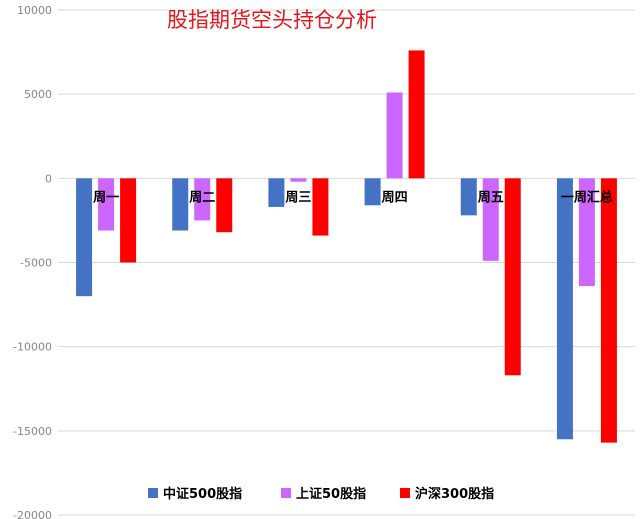 The image size is (640, 519). What do you see at coordinates (454, 494) in the screenshot?
I see `legend-label: 沪深300股指` at bounding box center [454, 494].